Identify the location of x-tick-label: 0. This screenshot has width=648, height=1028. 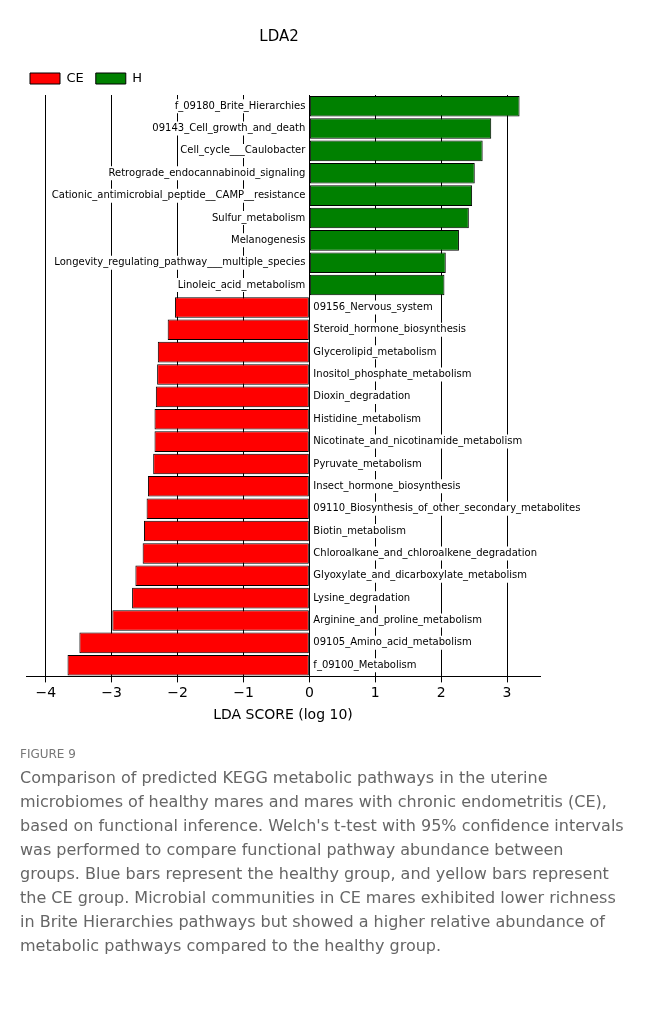
(309, 692).